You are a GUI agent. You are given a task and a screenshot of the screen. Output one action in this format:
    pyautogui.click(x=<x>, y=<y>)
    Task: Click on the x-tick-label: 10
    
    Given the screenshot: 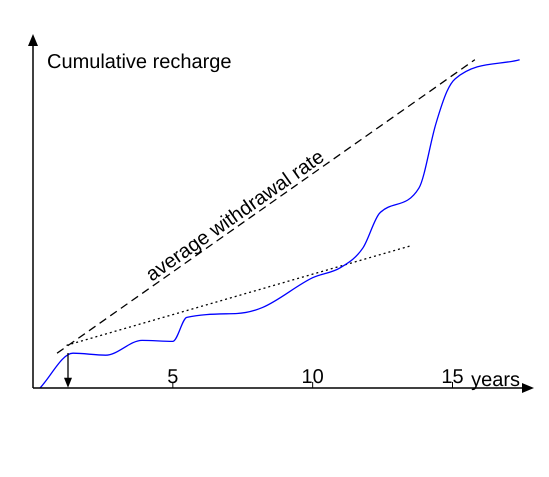 What is the action you would take?
    pyautogui.click(x=313, y=377)
    